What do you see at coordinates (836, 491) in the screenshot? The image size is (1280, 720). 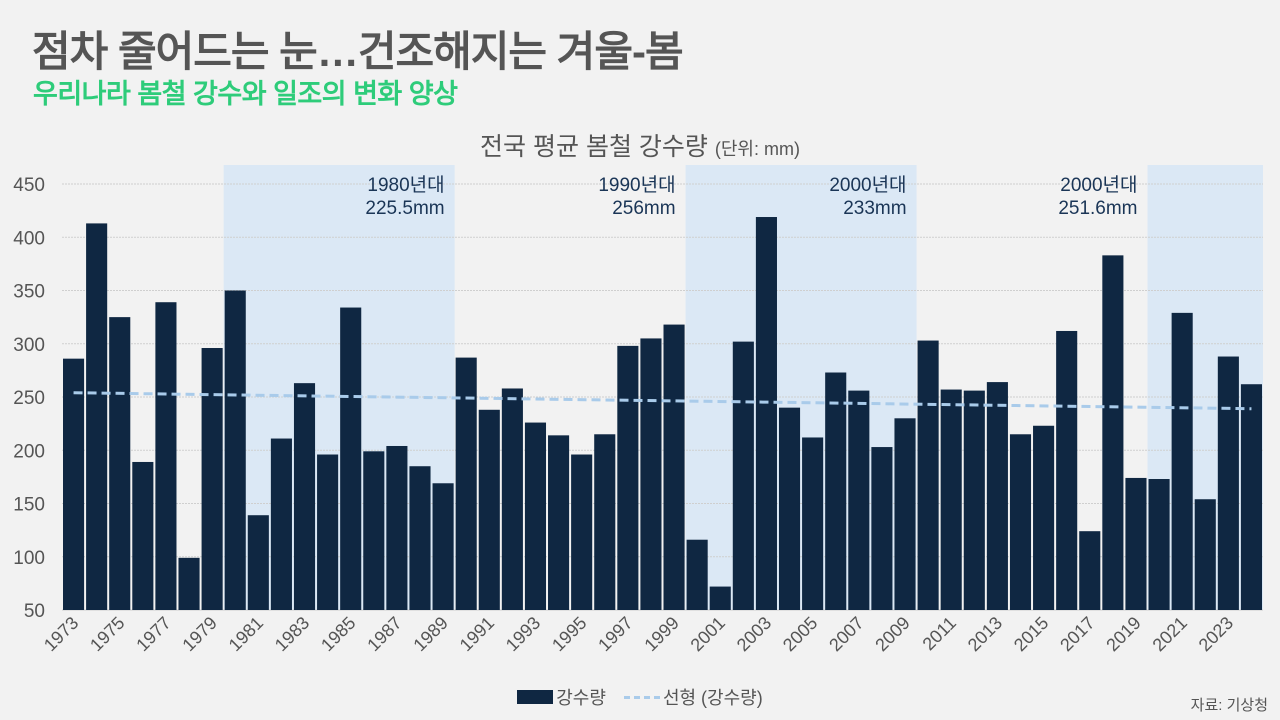 I see `bar-2006` at bounding box center [836, 491].